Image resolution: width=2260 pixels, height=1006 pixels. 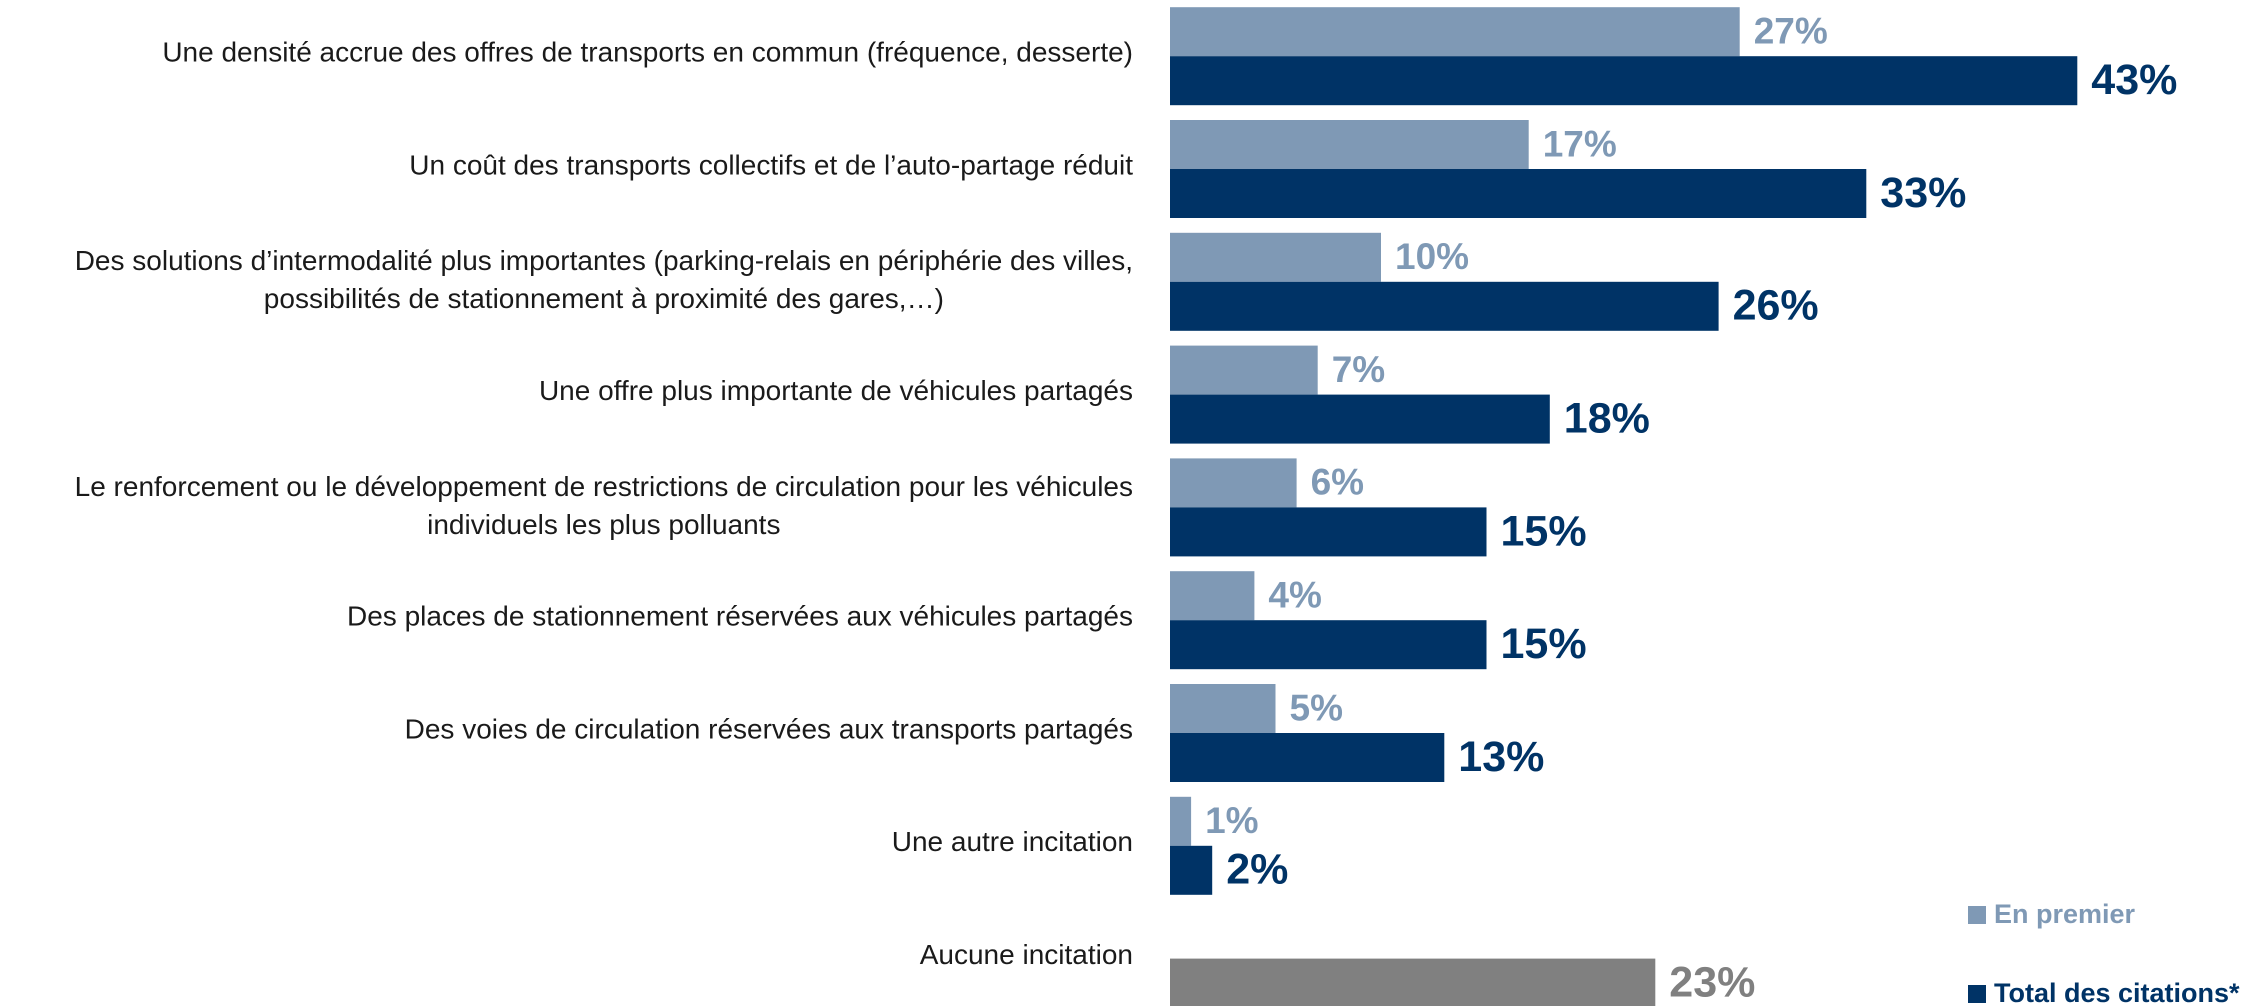 I want to click on category-label: Aucune incitation, so click(x=1026, y=954).